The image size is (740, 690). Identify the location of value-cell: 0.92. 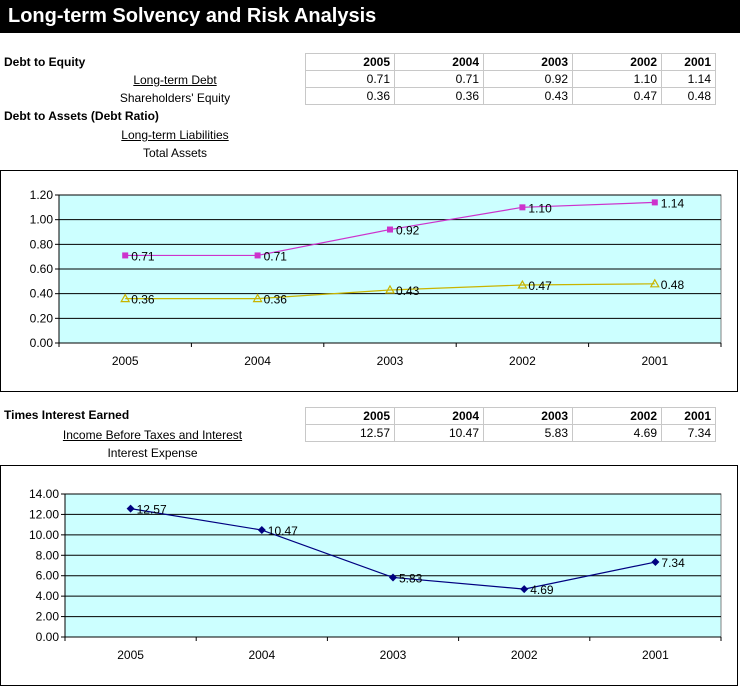
(528, 79).